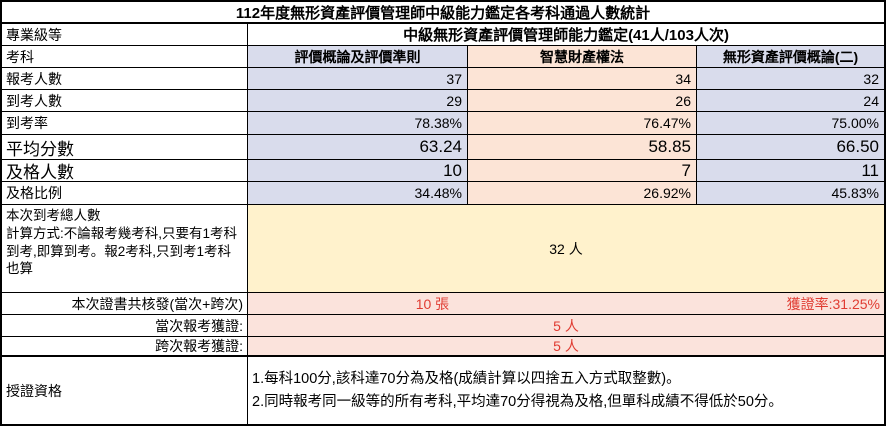 Image resolution: width=886 pixels, height=426 pixels. What do you see at coordinates (566, 248) in the screenshot?
I see `attendance-total-value: 32 人` at bounding box center [566, 248].